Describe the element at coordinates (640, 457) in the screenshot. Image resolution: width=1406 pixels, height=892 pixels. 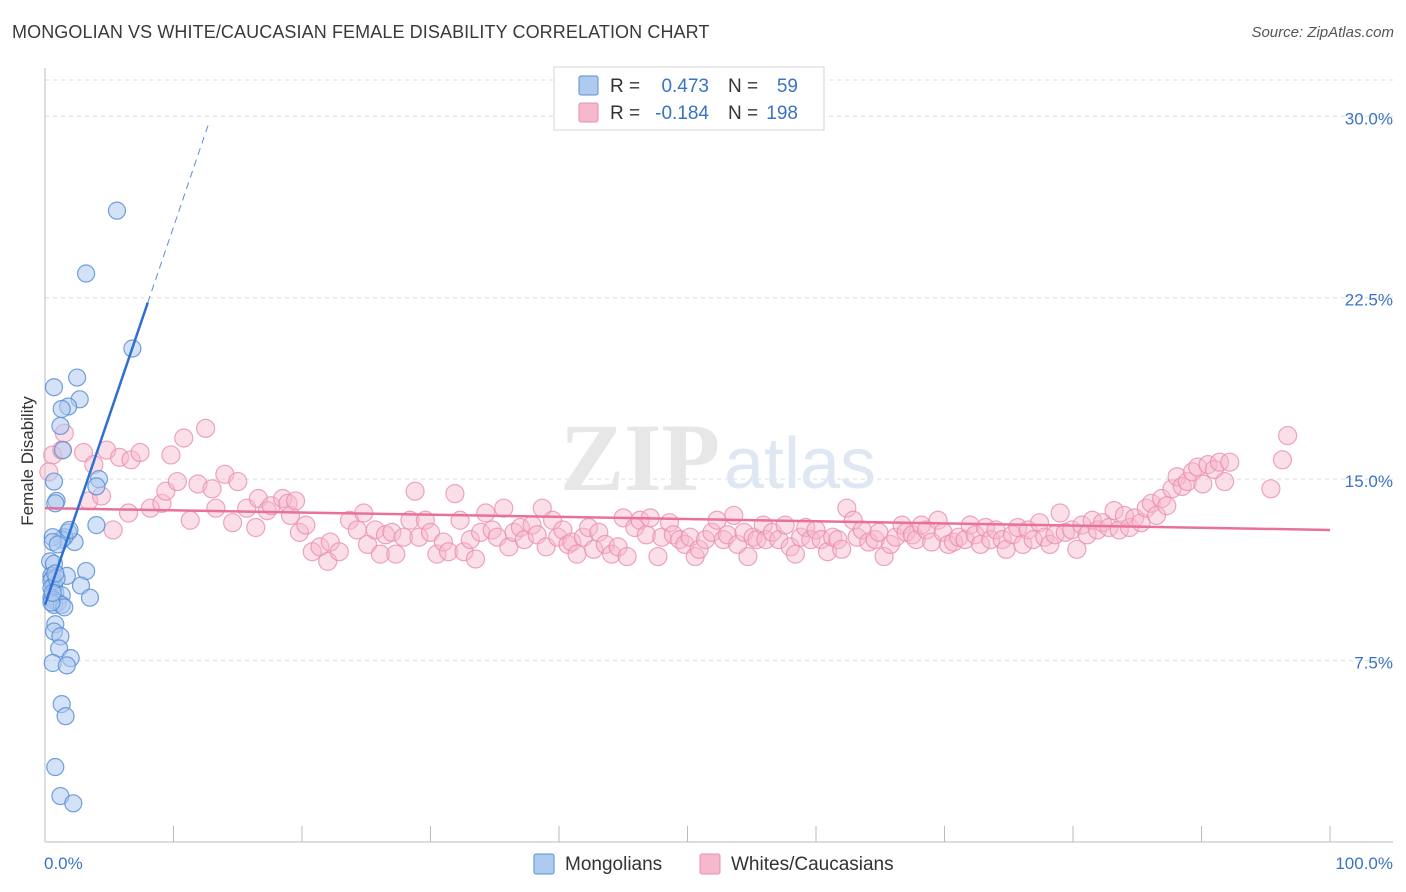
I see `watermark-zip: ZIP` at that location.